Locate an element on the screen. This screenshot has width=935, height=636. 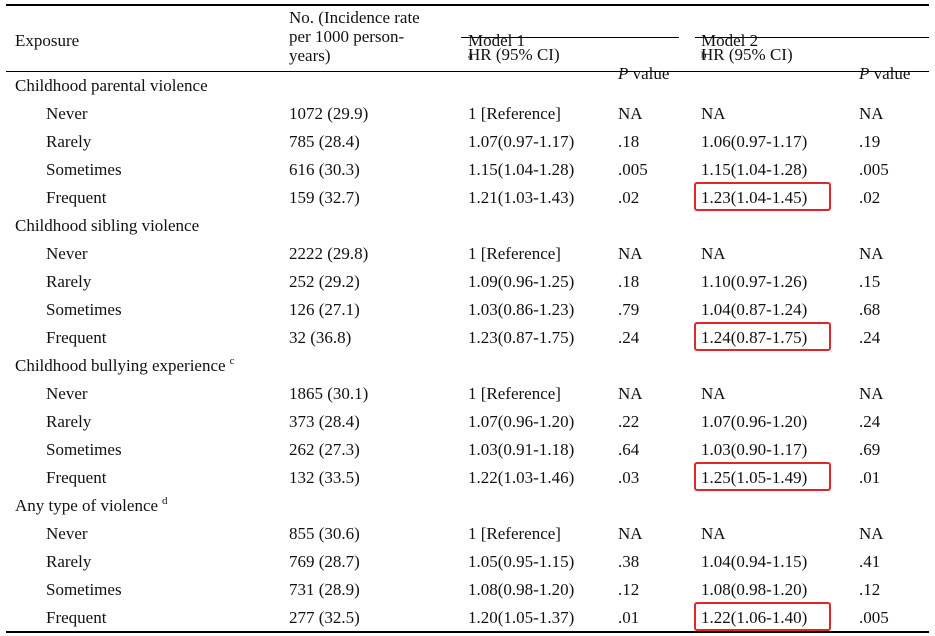
model1-p: .24 is located at coordinates (629, 337).